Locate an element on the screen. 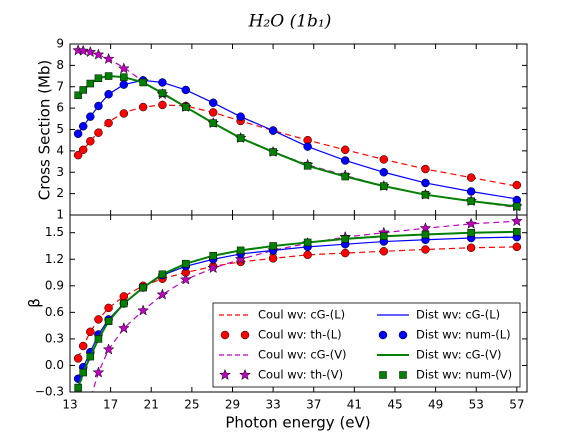  legend-label: Coul wv: th-(L) is located at coordinates (300, 335).